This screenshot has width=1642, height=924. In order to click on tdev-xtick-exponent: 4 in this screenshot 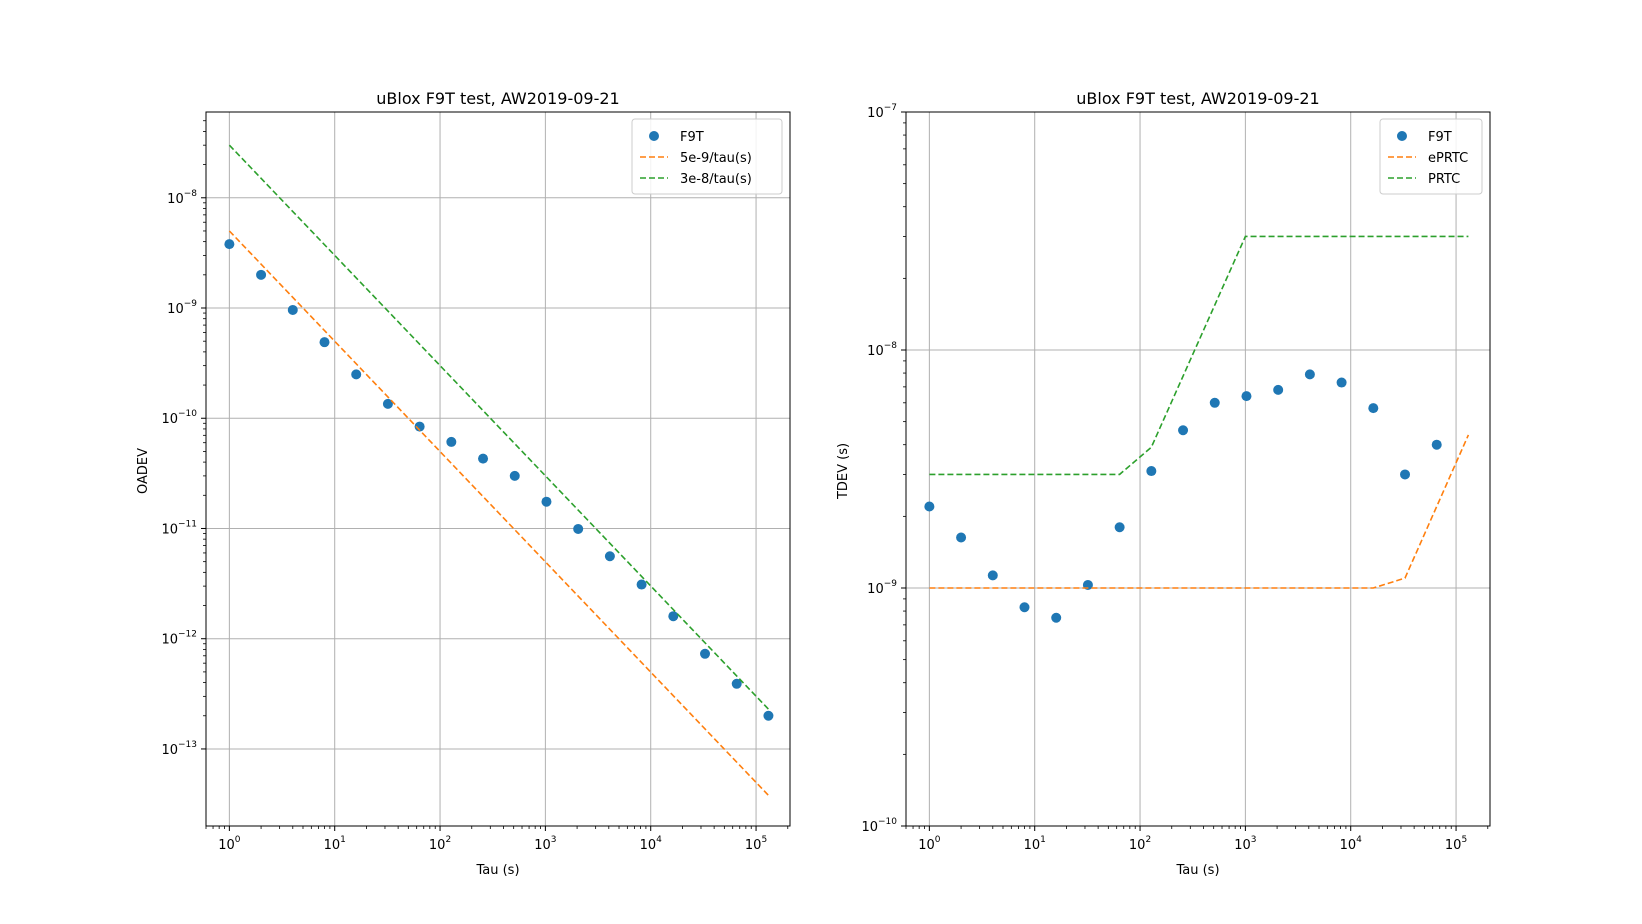, I will do `click(1359, 840)`.